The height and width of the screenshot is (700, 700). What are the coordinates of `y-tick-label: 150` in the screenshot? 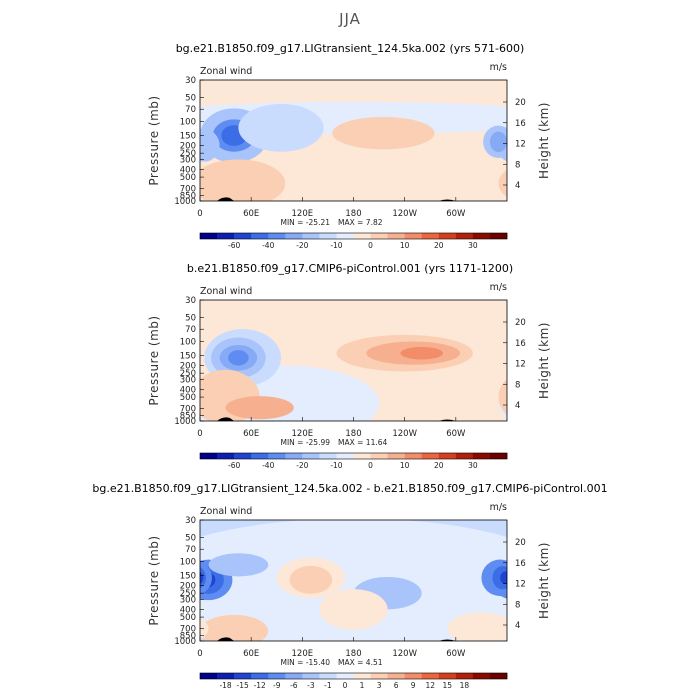 It's located at (188, 577).